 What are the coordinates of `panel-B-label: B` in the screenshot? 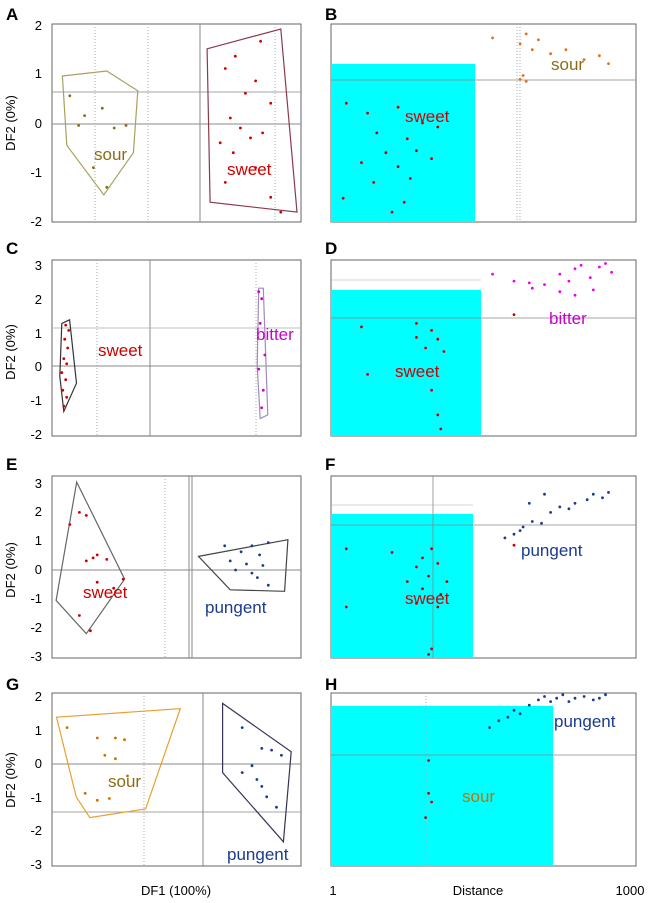 It's located at (331, 14).